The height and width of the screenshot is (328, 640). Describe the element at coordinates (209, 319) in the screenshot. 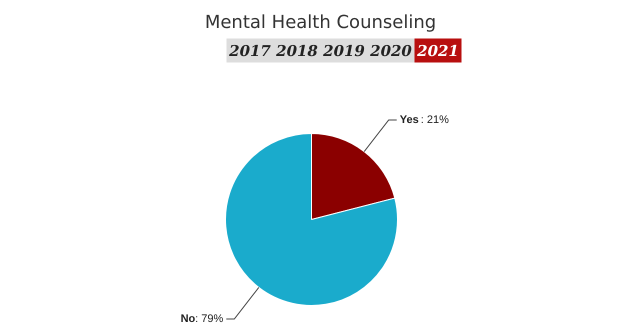

I see `data-label: : 79%` at that location.